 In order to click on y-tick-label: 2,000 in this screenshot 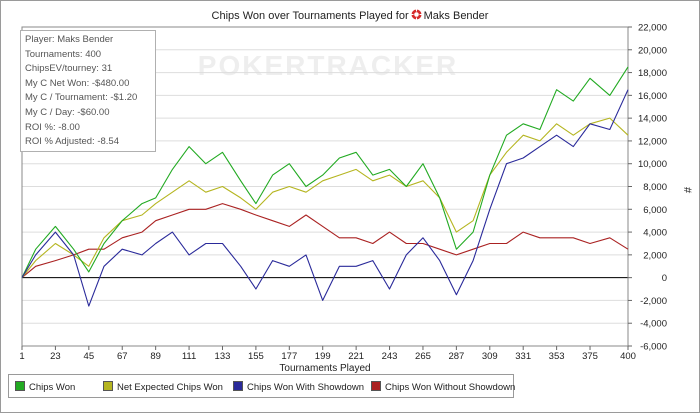, I will do `click(655, 255)`.